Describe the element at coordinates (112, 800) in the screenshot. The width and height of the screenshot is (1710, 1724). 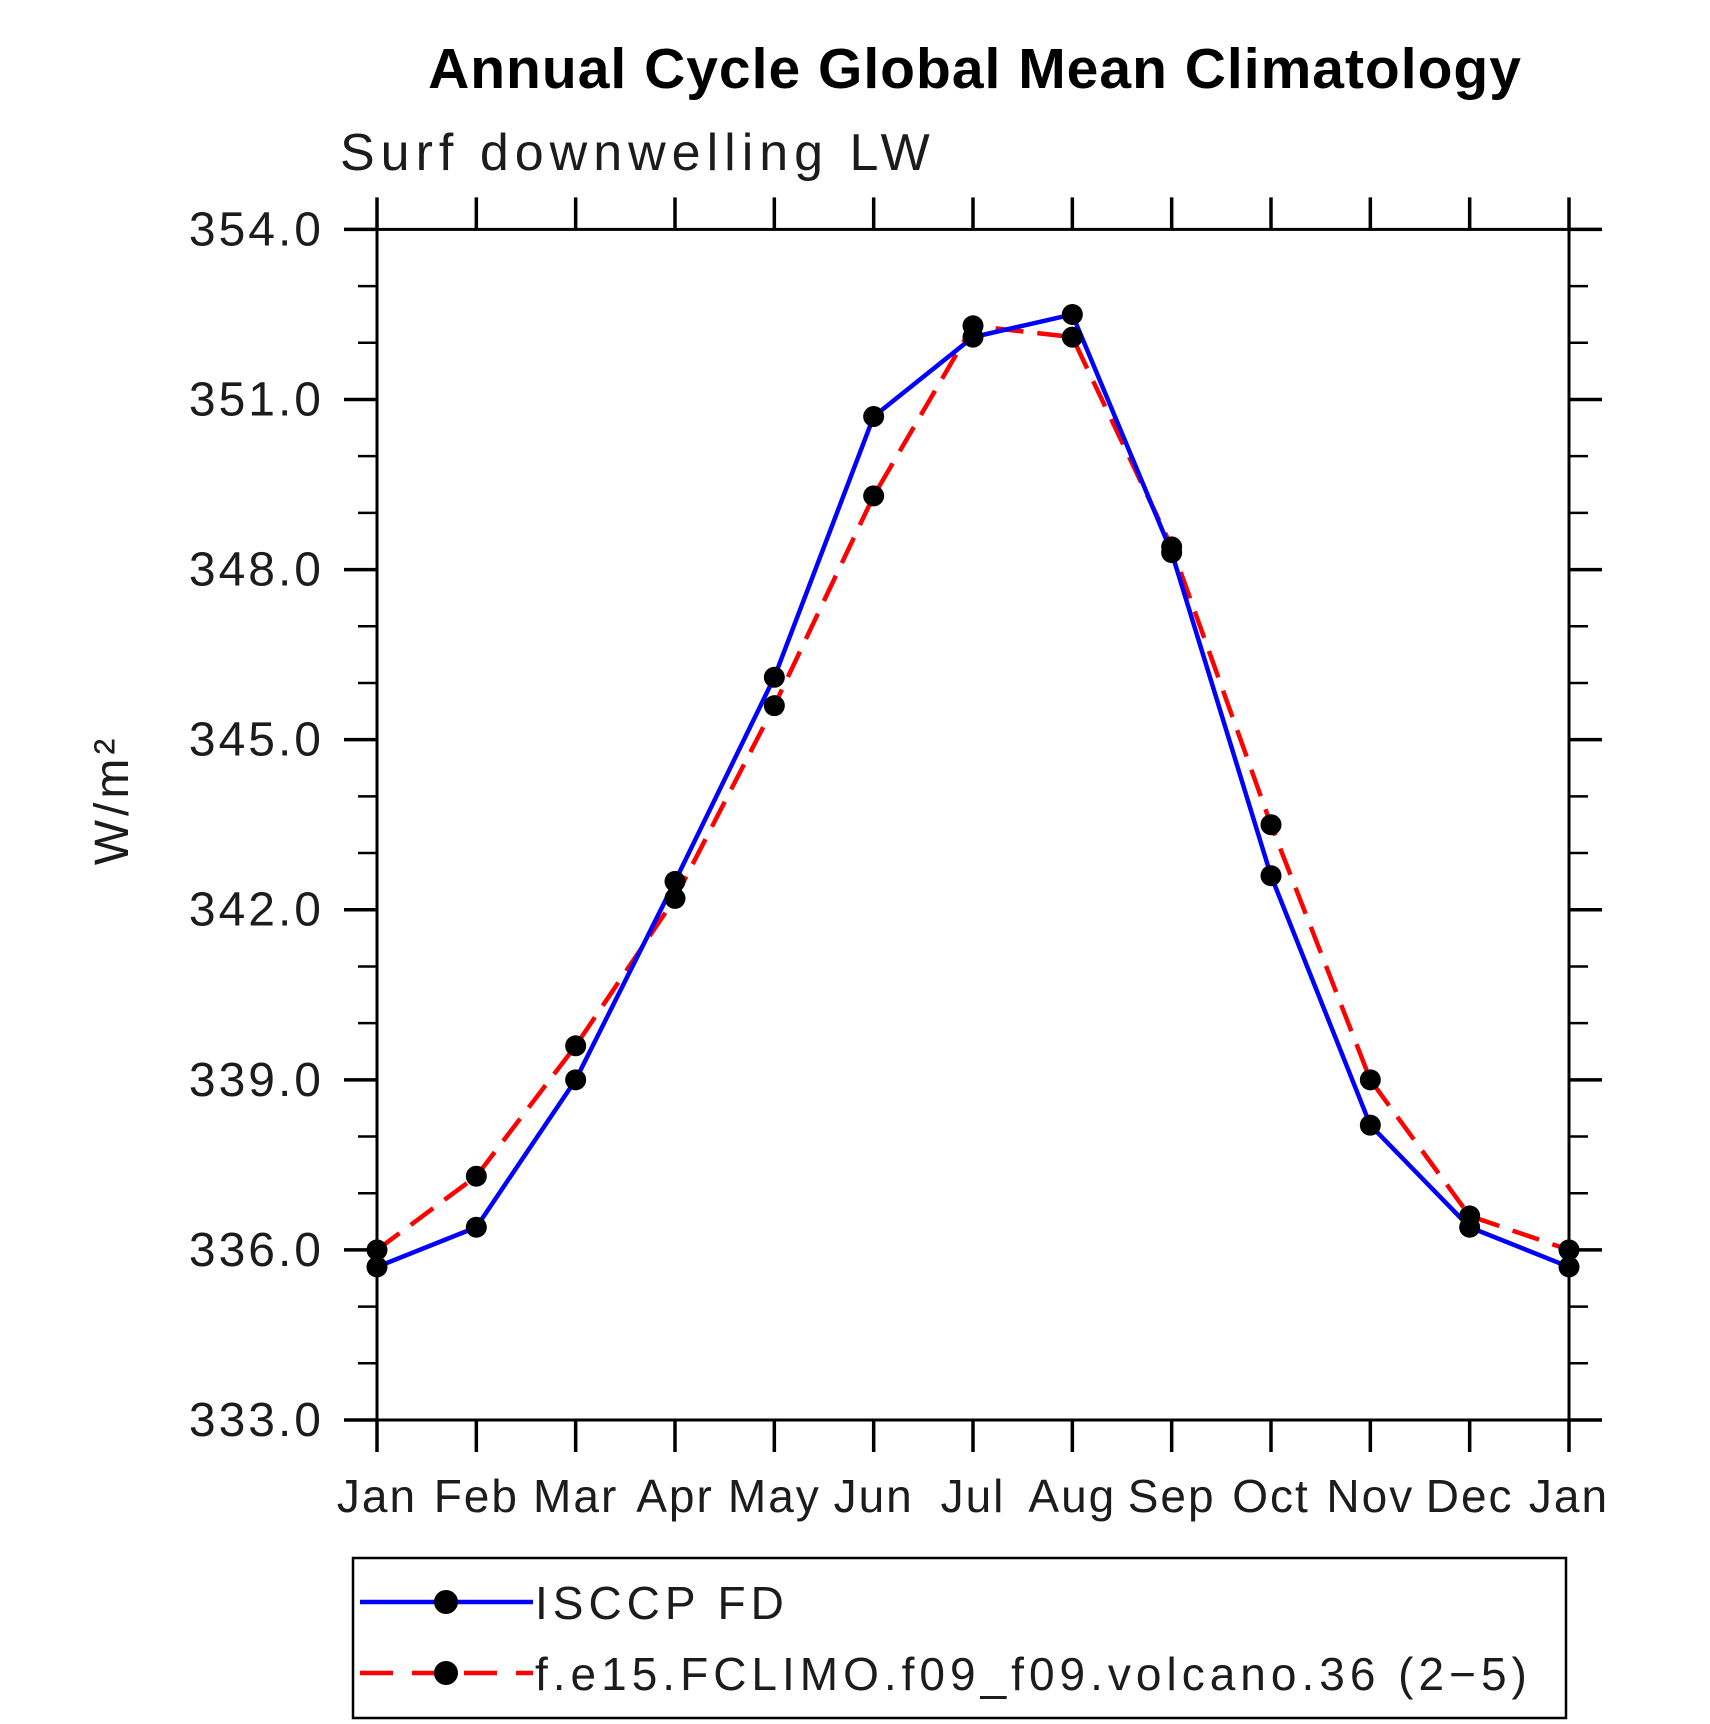
I see `y-axis-title: W/m²` at that location.